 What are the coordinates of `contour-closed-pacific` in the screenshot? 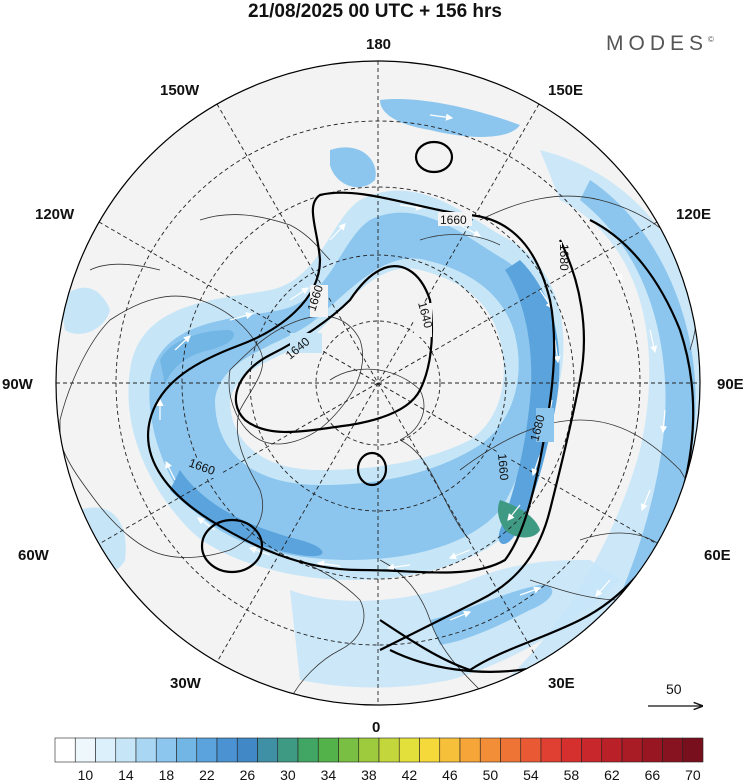 It's located at (434, 157).